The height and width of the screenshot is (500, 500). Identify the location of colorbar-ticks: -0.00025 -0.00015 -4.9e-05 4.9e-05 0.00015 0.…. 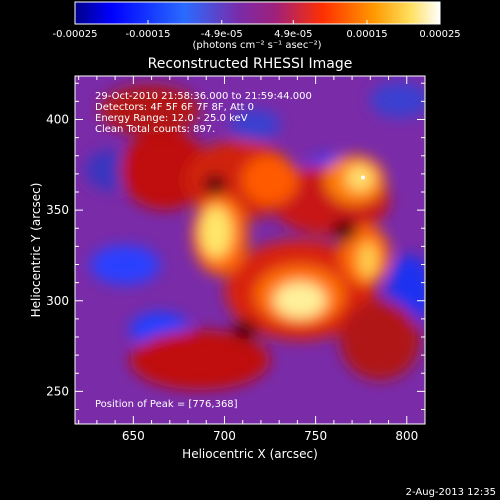
(257, 30).